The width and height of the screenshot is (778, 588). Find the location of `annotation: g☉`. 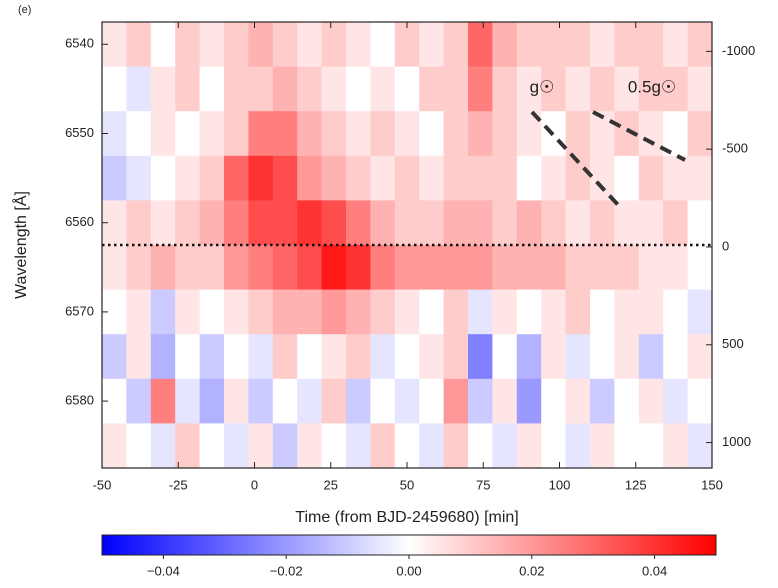

annotation: g☉ is located at coordinates (542, 86).